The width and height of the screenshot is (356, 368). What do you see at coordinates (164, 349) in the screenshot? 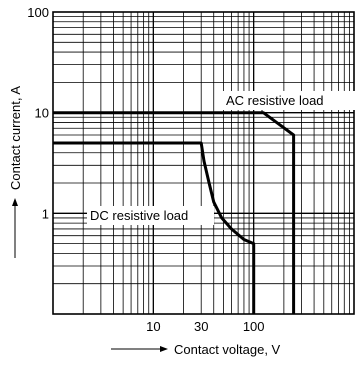
I see `x-axis-arrowhead` at bounding box center [164, 349].